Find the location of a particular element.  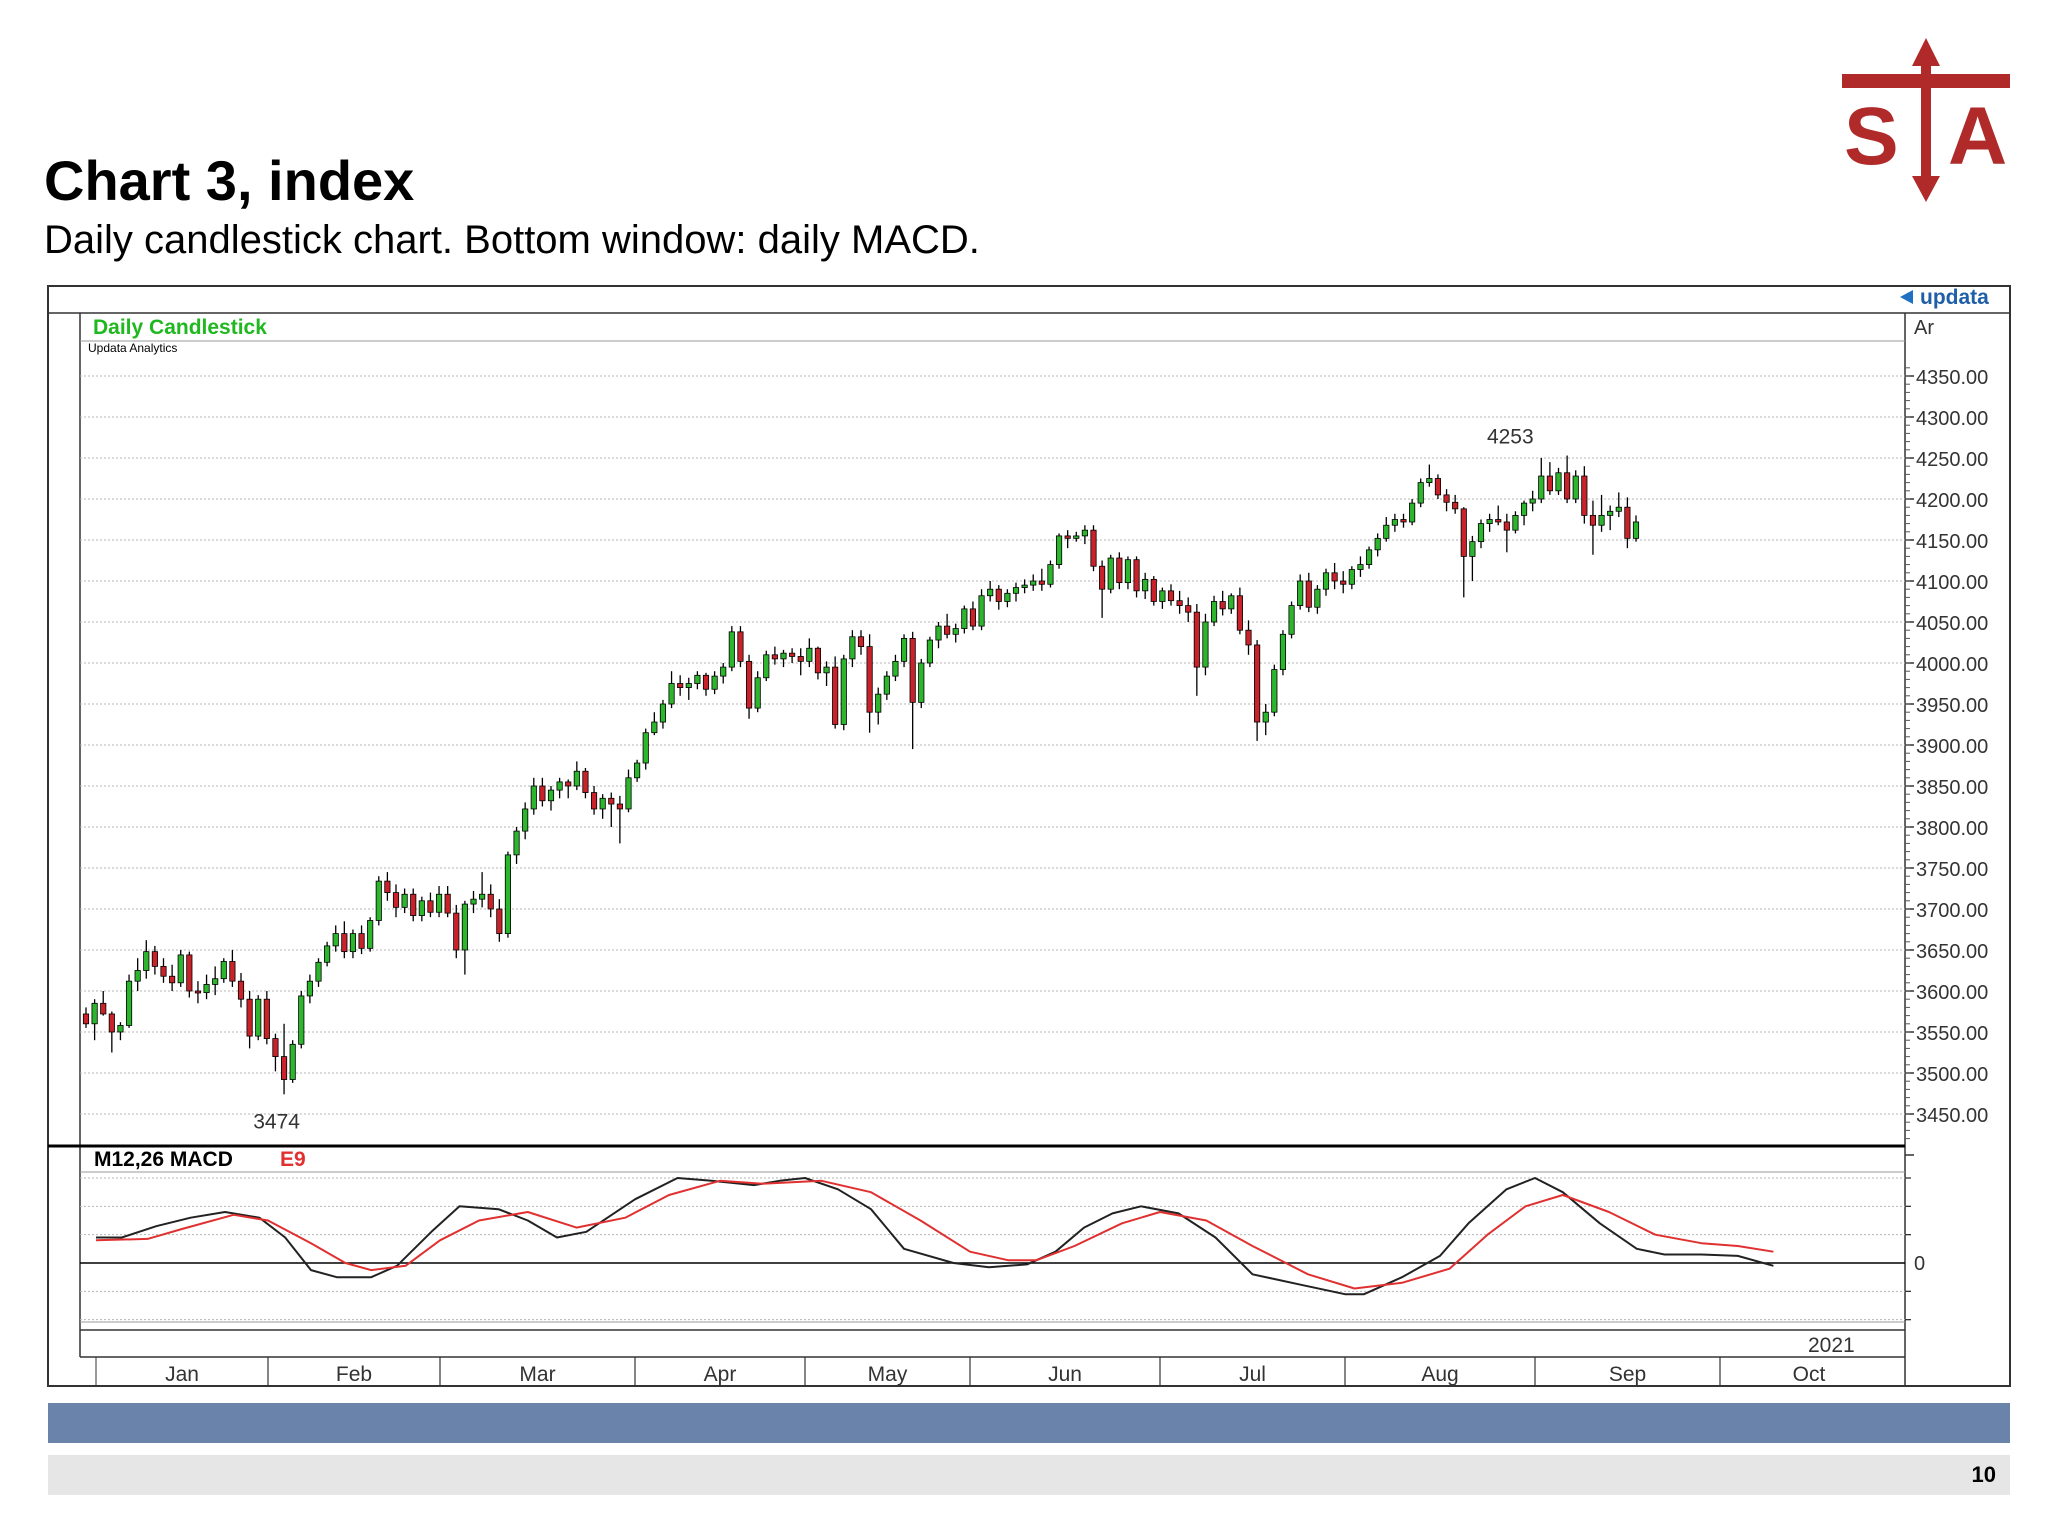

month-label: Feb is located at coordinates (354, 1374).